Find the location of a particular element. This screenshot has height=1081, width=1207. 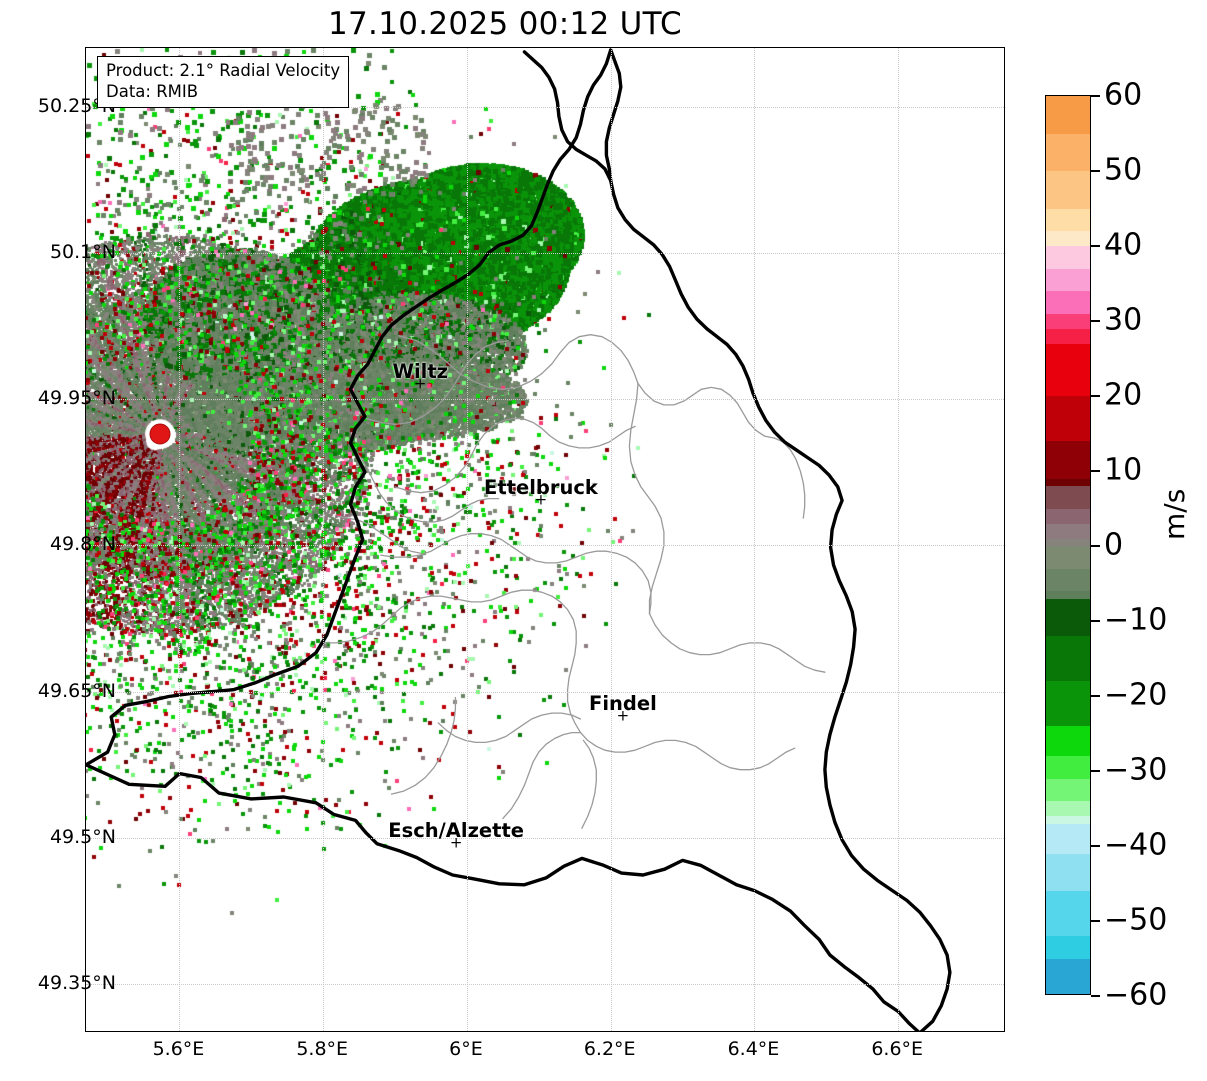

colorbar-tick-label: 60 is located at coordinates (1123, 95).